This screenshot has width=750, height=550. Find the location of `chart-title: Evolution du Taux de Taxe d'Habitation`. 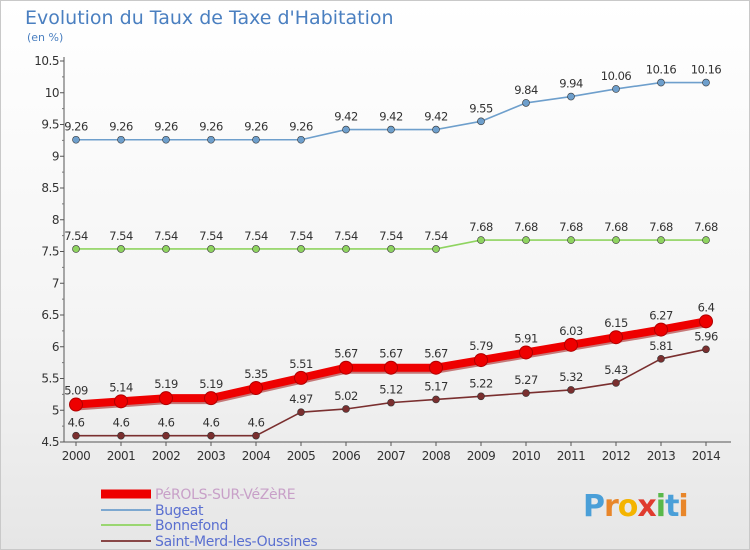

chart-title: Evolution du Taux de Taxe d'Habitation is located at coordinates (209, 18).